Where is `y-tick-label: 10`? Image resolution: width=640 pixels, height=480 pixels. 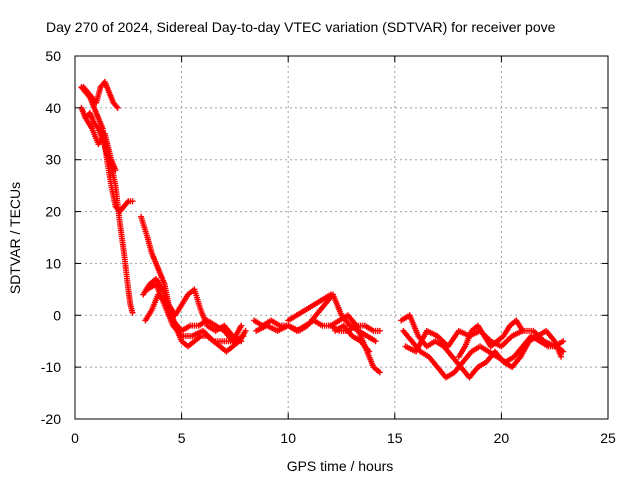
y-tick-label: 10 is located at coordinates (53, 263).